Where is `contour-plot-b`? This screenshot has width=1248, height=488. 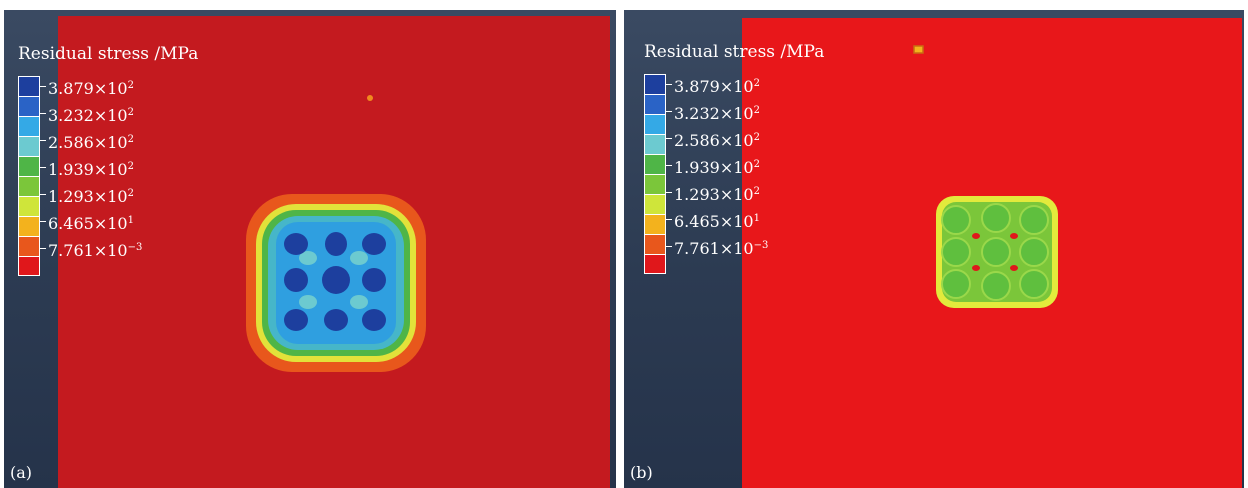
contour-plot-b is located at coordinates (985, 176).